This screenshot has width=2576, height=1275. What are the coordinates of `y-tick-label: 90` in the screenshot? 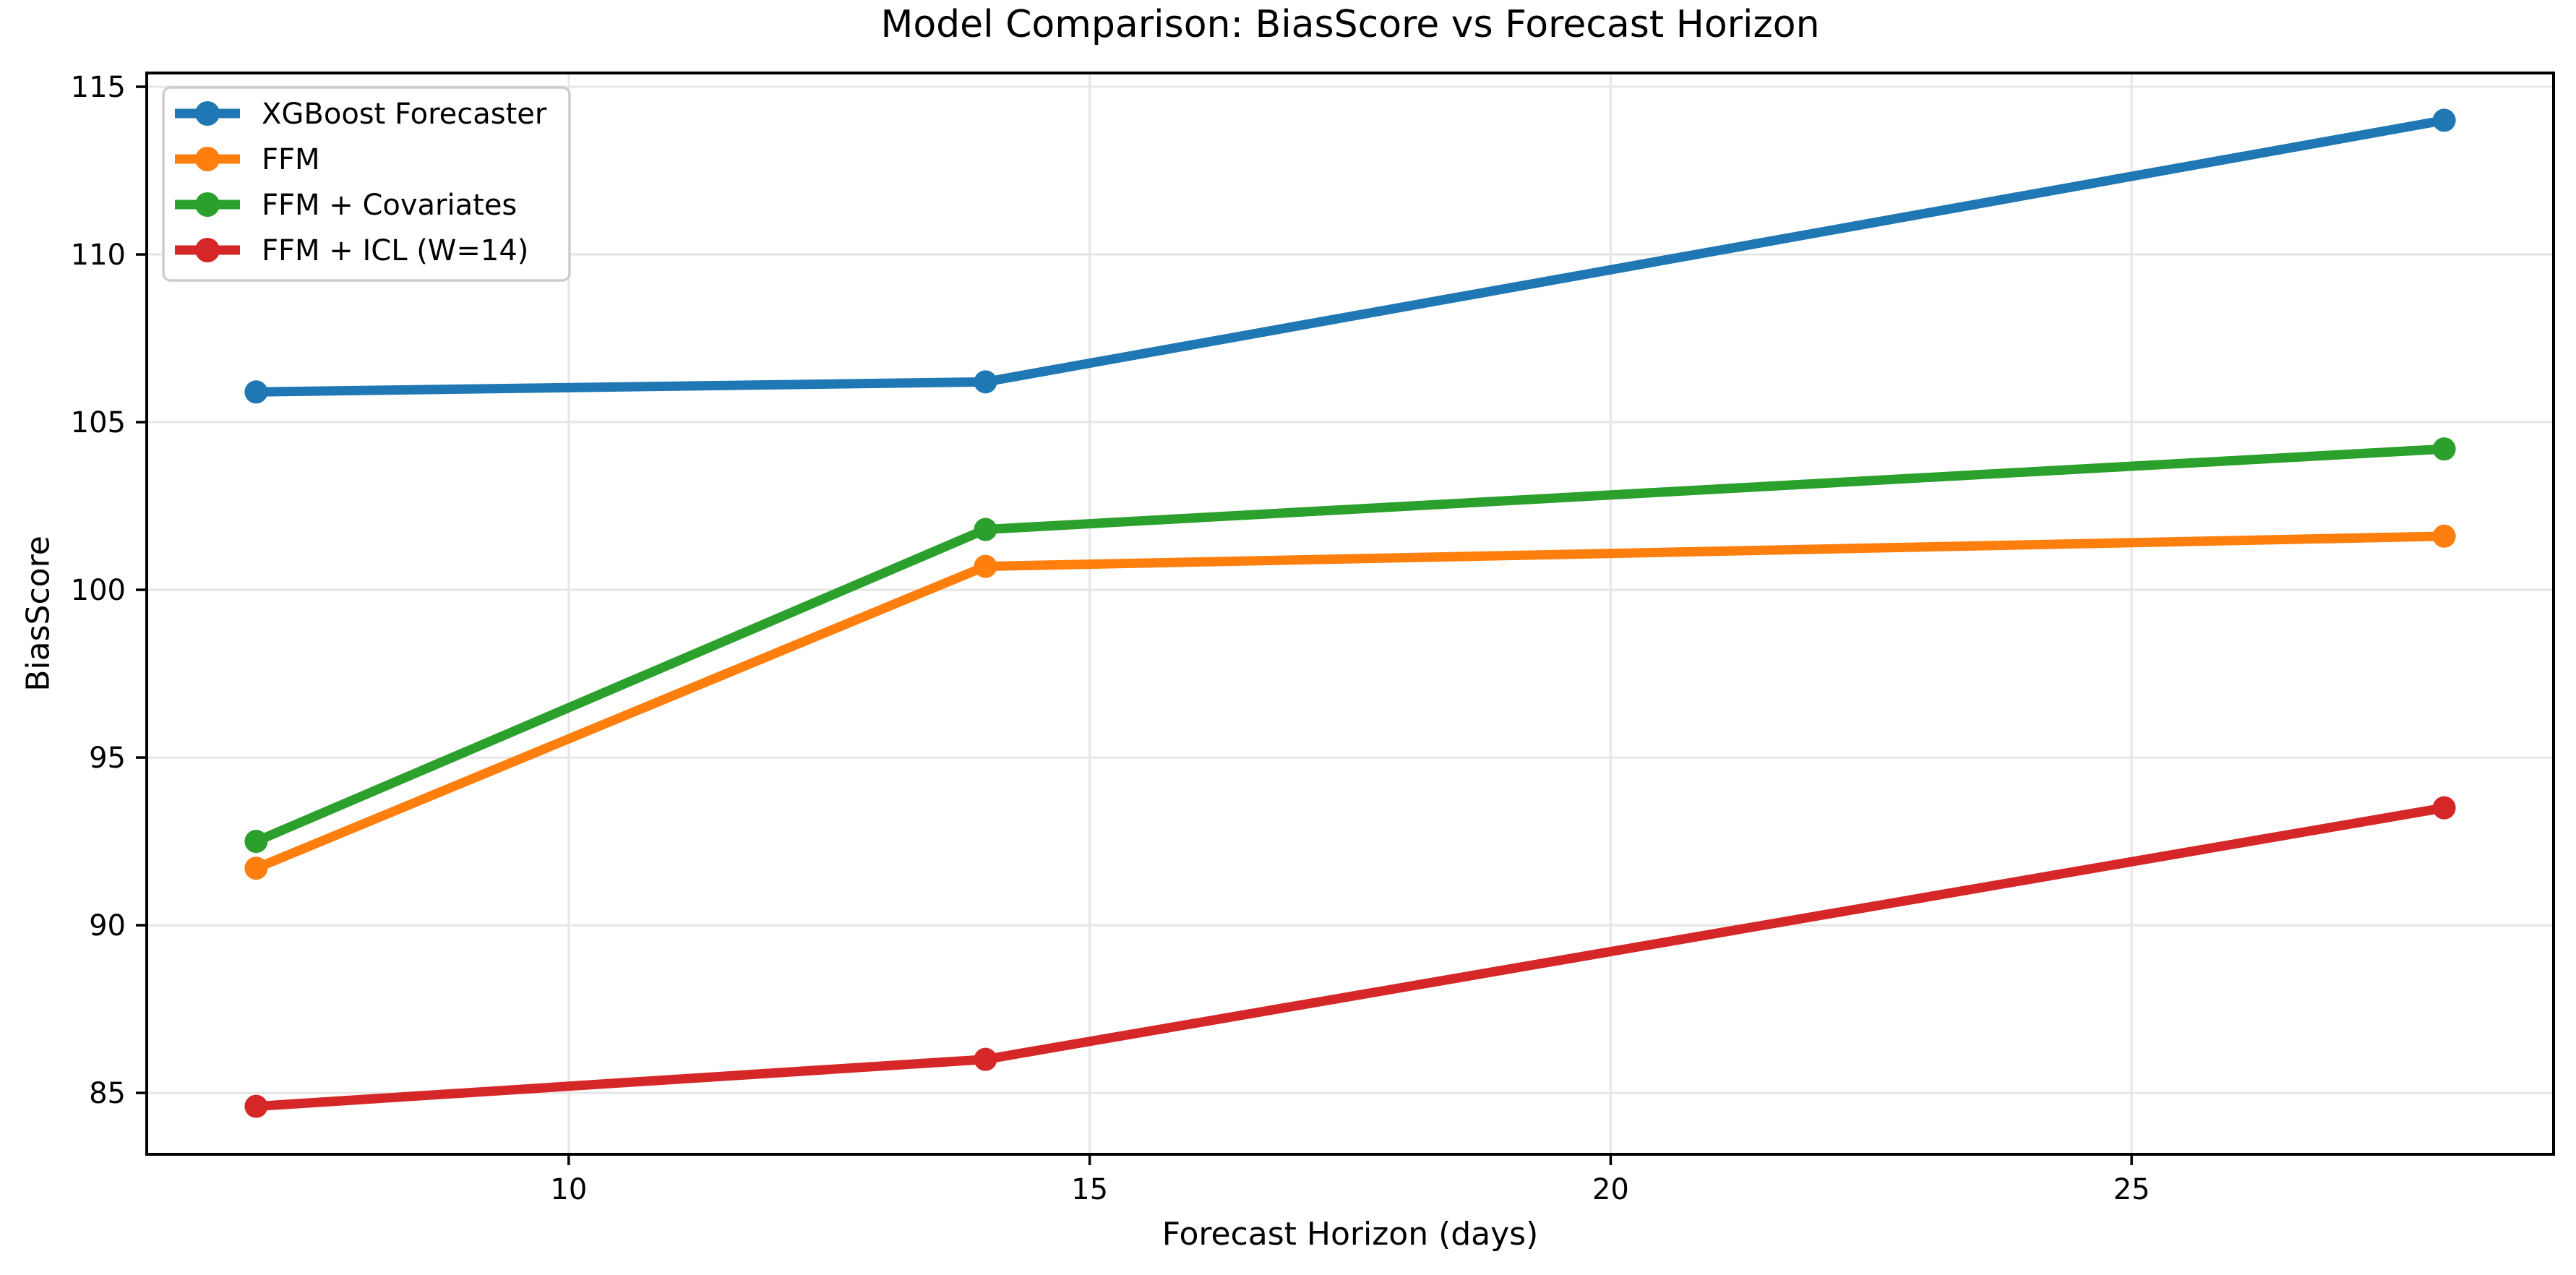 It's located at (108, 926).